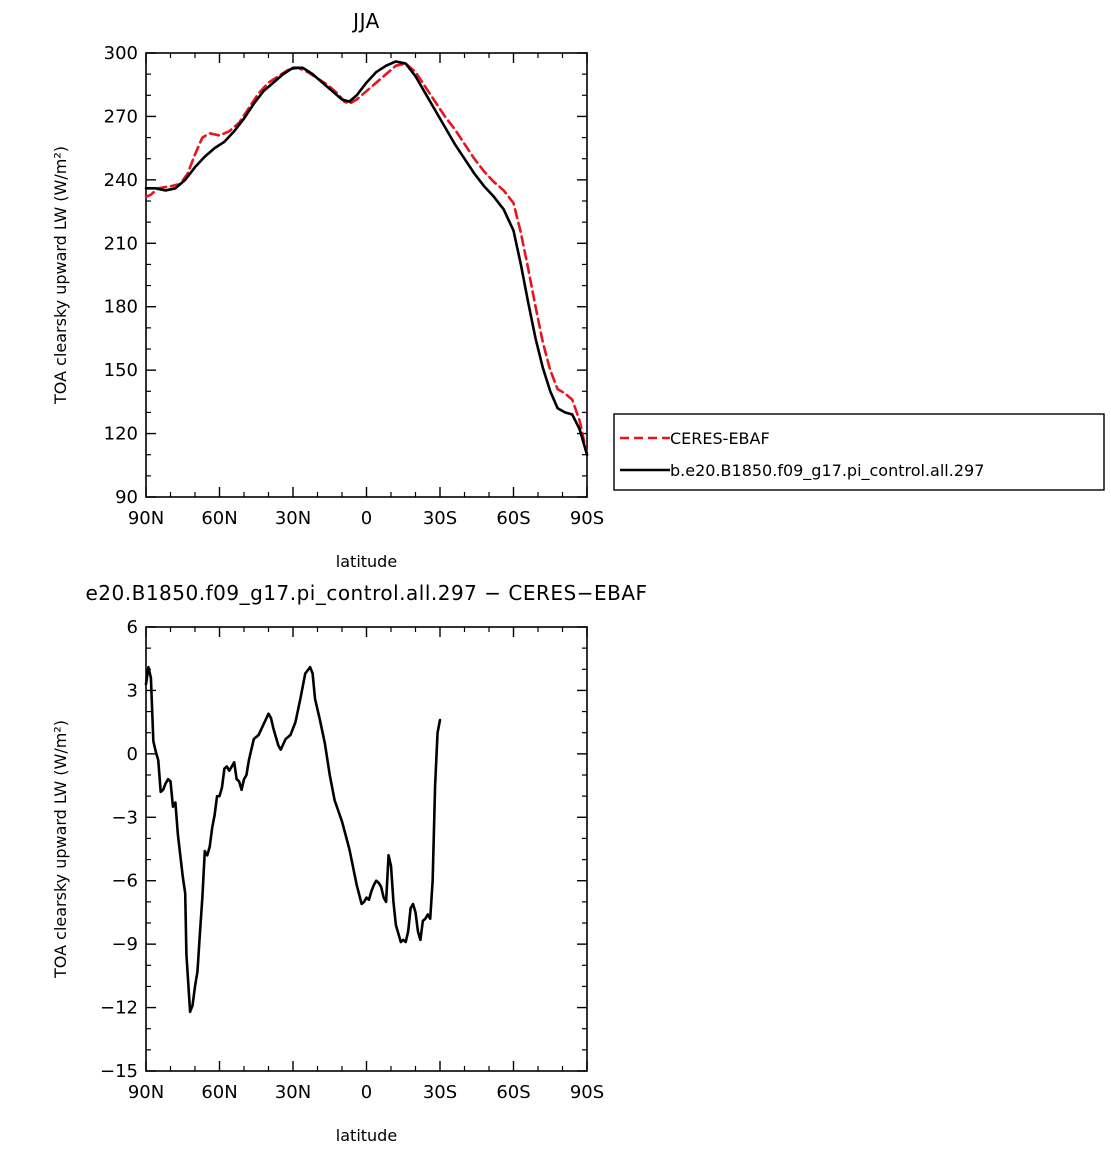 Image resolution: width=1111 pixels, height=1152 pixels. I want to click on y-tick-label: 3, so click(132, 690).